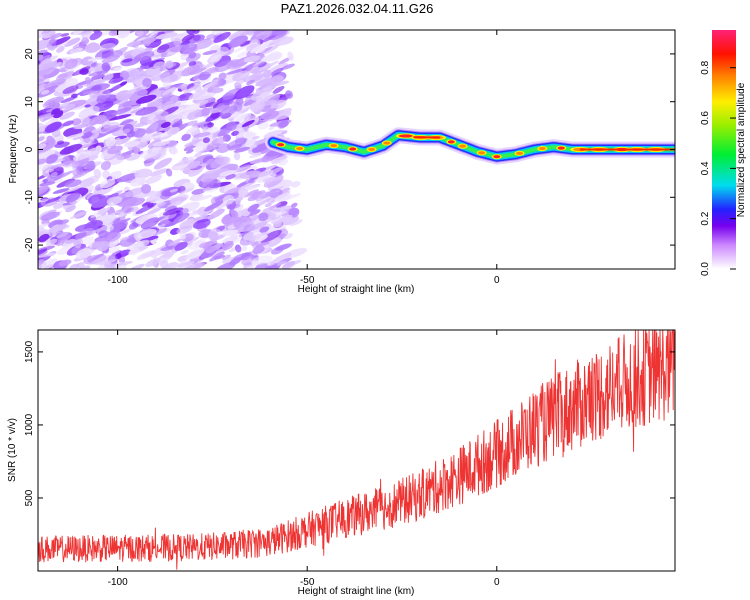  Describe the element at coordinates (705, 218) in the screenshot. I see `colorbar-tick-label: 0.2` at that location.